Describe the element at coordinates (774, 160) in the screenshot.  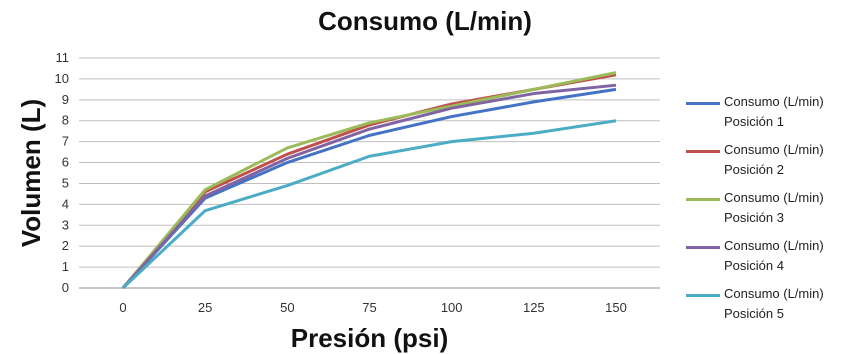
I see `legend-label: Consumo (L/min) Posición 2` at that location.